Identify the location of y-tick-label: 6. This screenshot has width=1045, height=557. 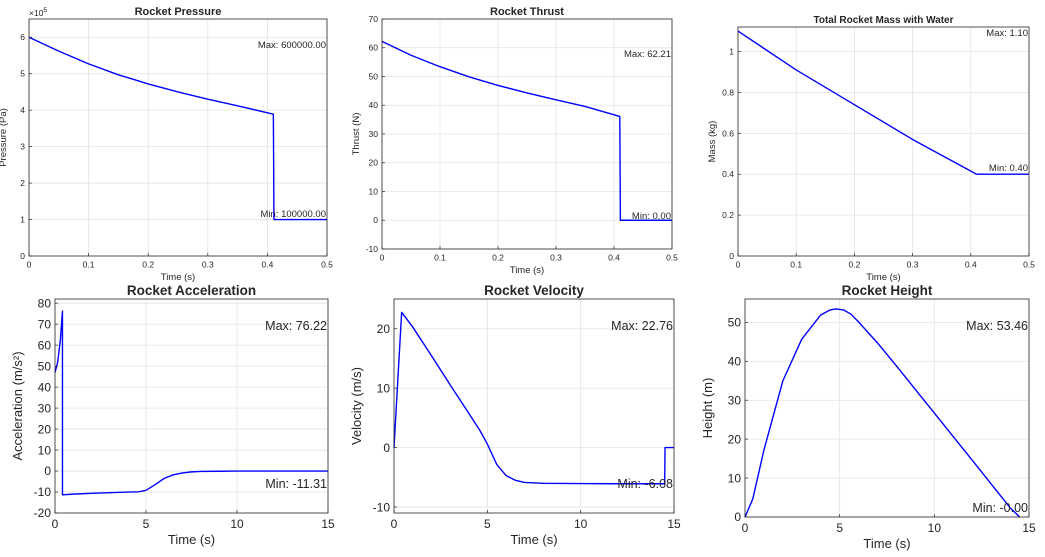
(22, 37).